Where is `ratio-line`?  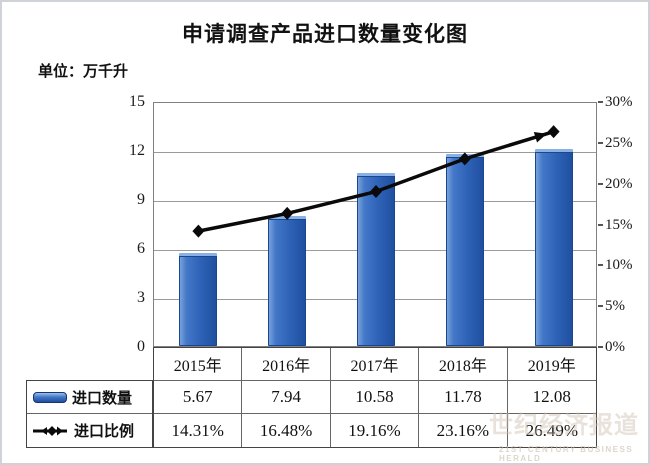
ratio-line is located at coordinates (376, 181).